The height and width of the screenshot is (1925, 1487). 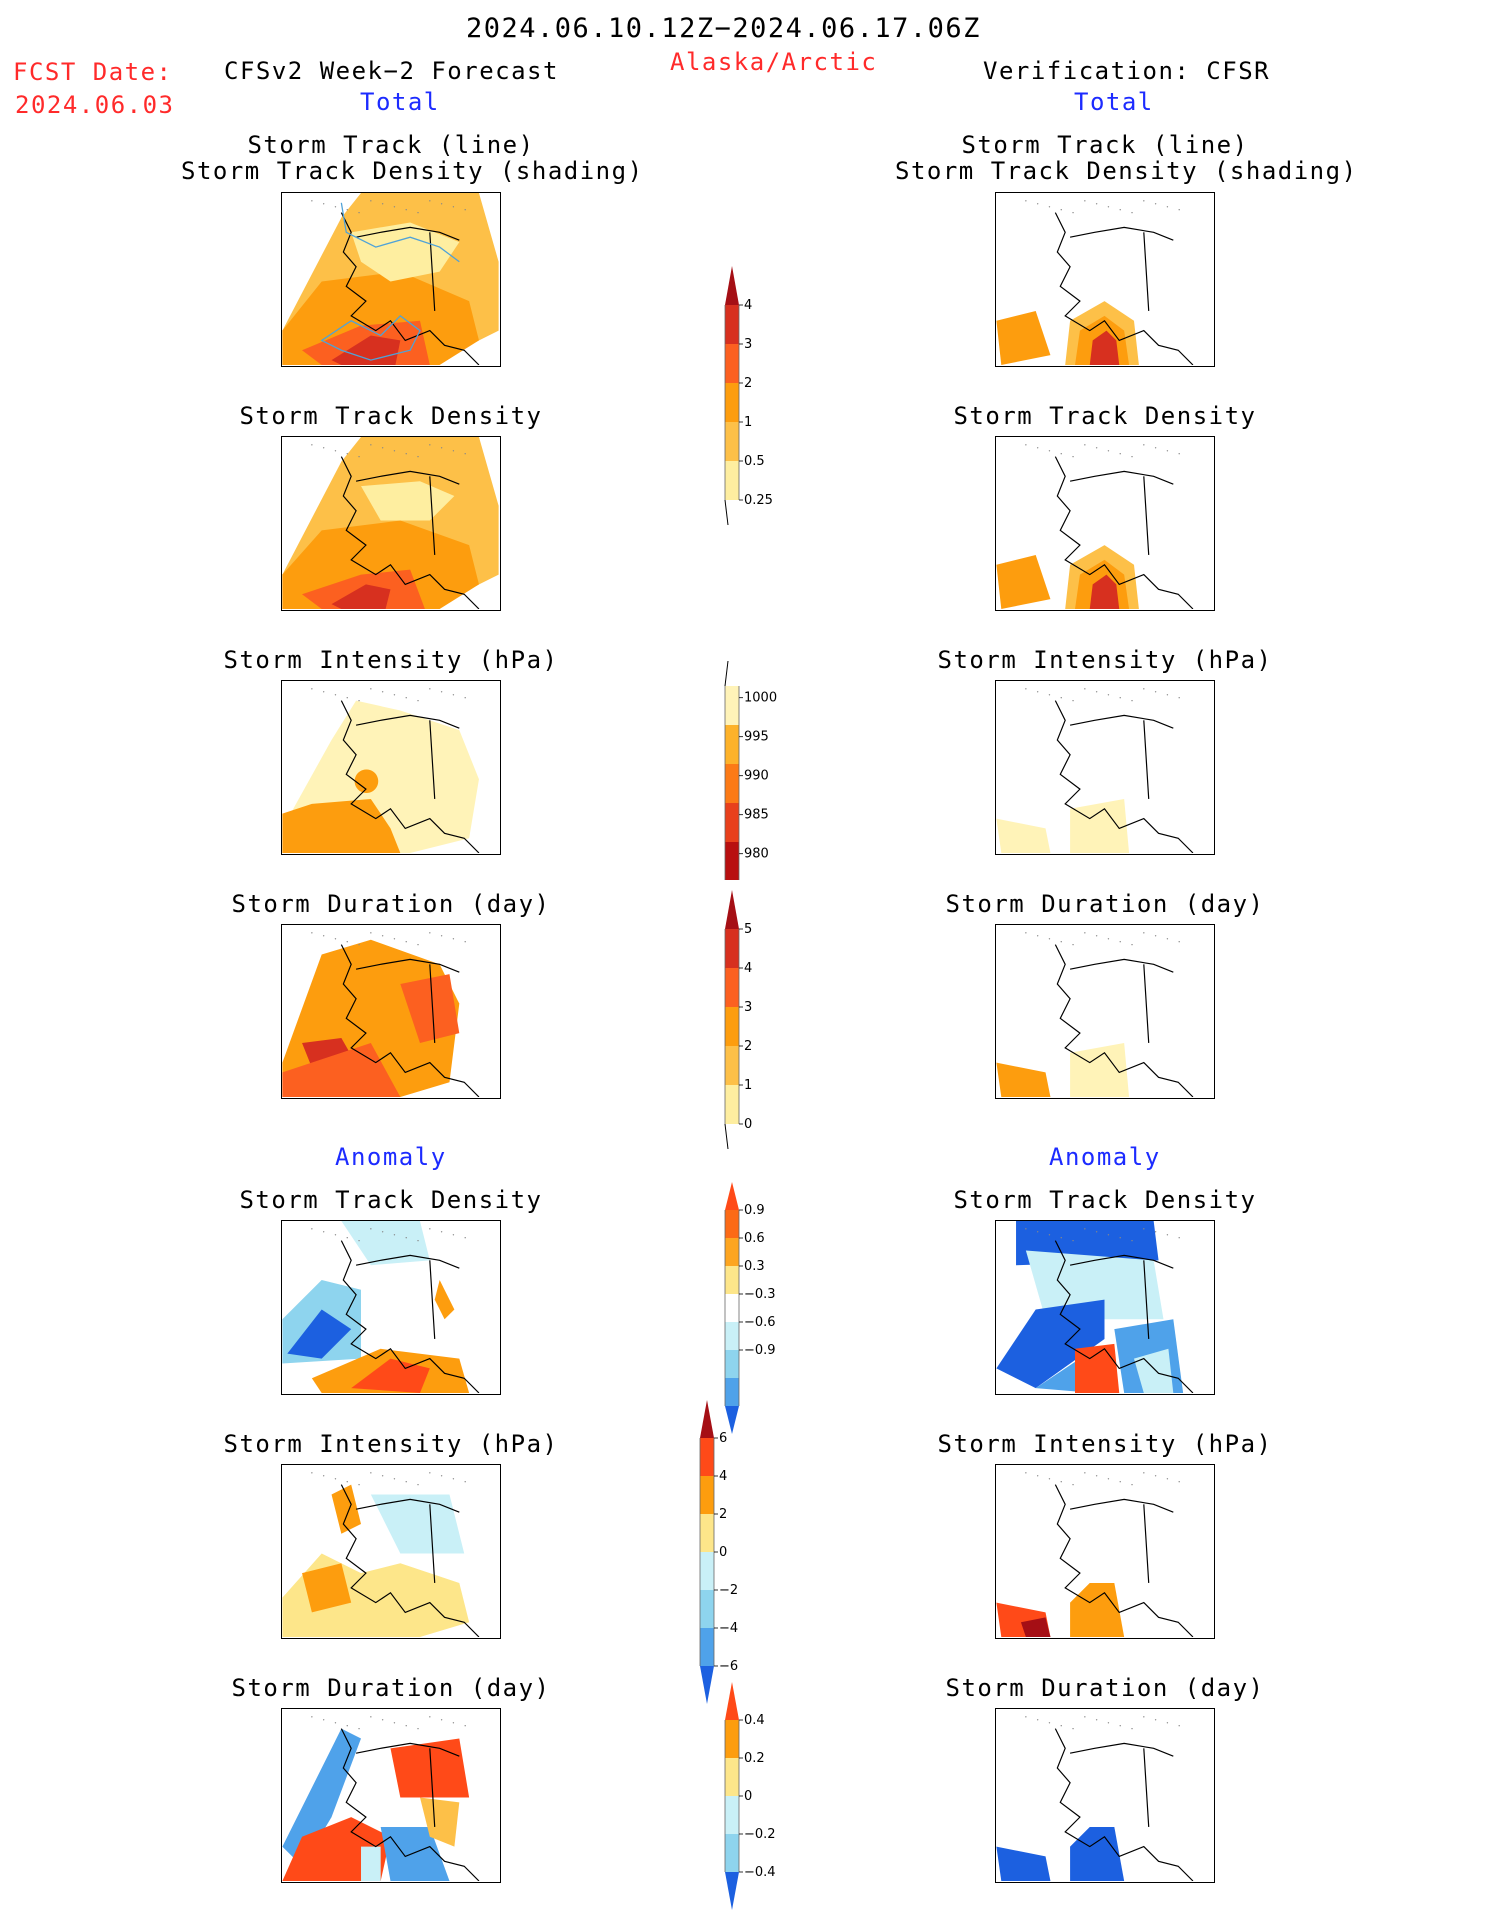 What do you see at coordinates (754, 1266) in the screenshot?
I see `colorbar-tick-label: 0.3` at bounding box center [754, 1266].